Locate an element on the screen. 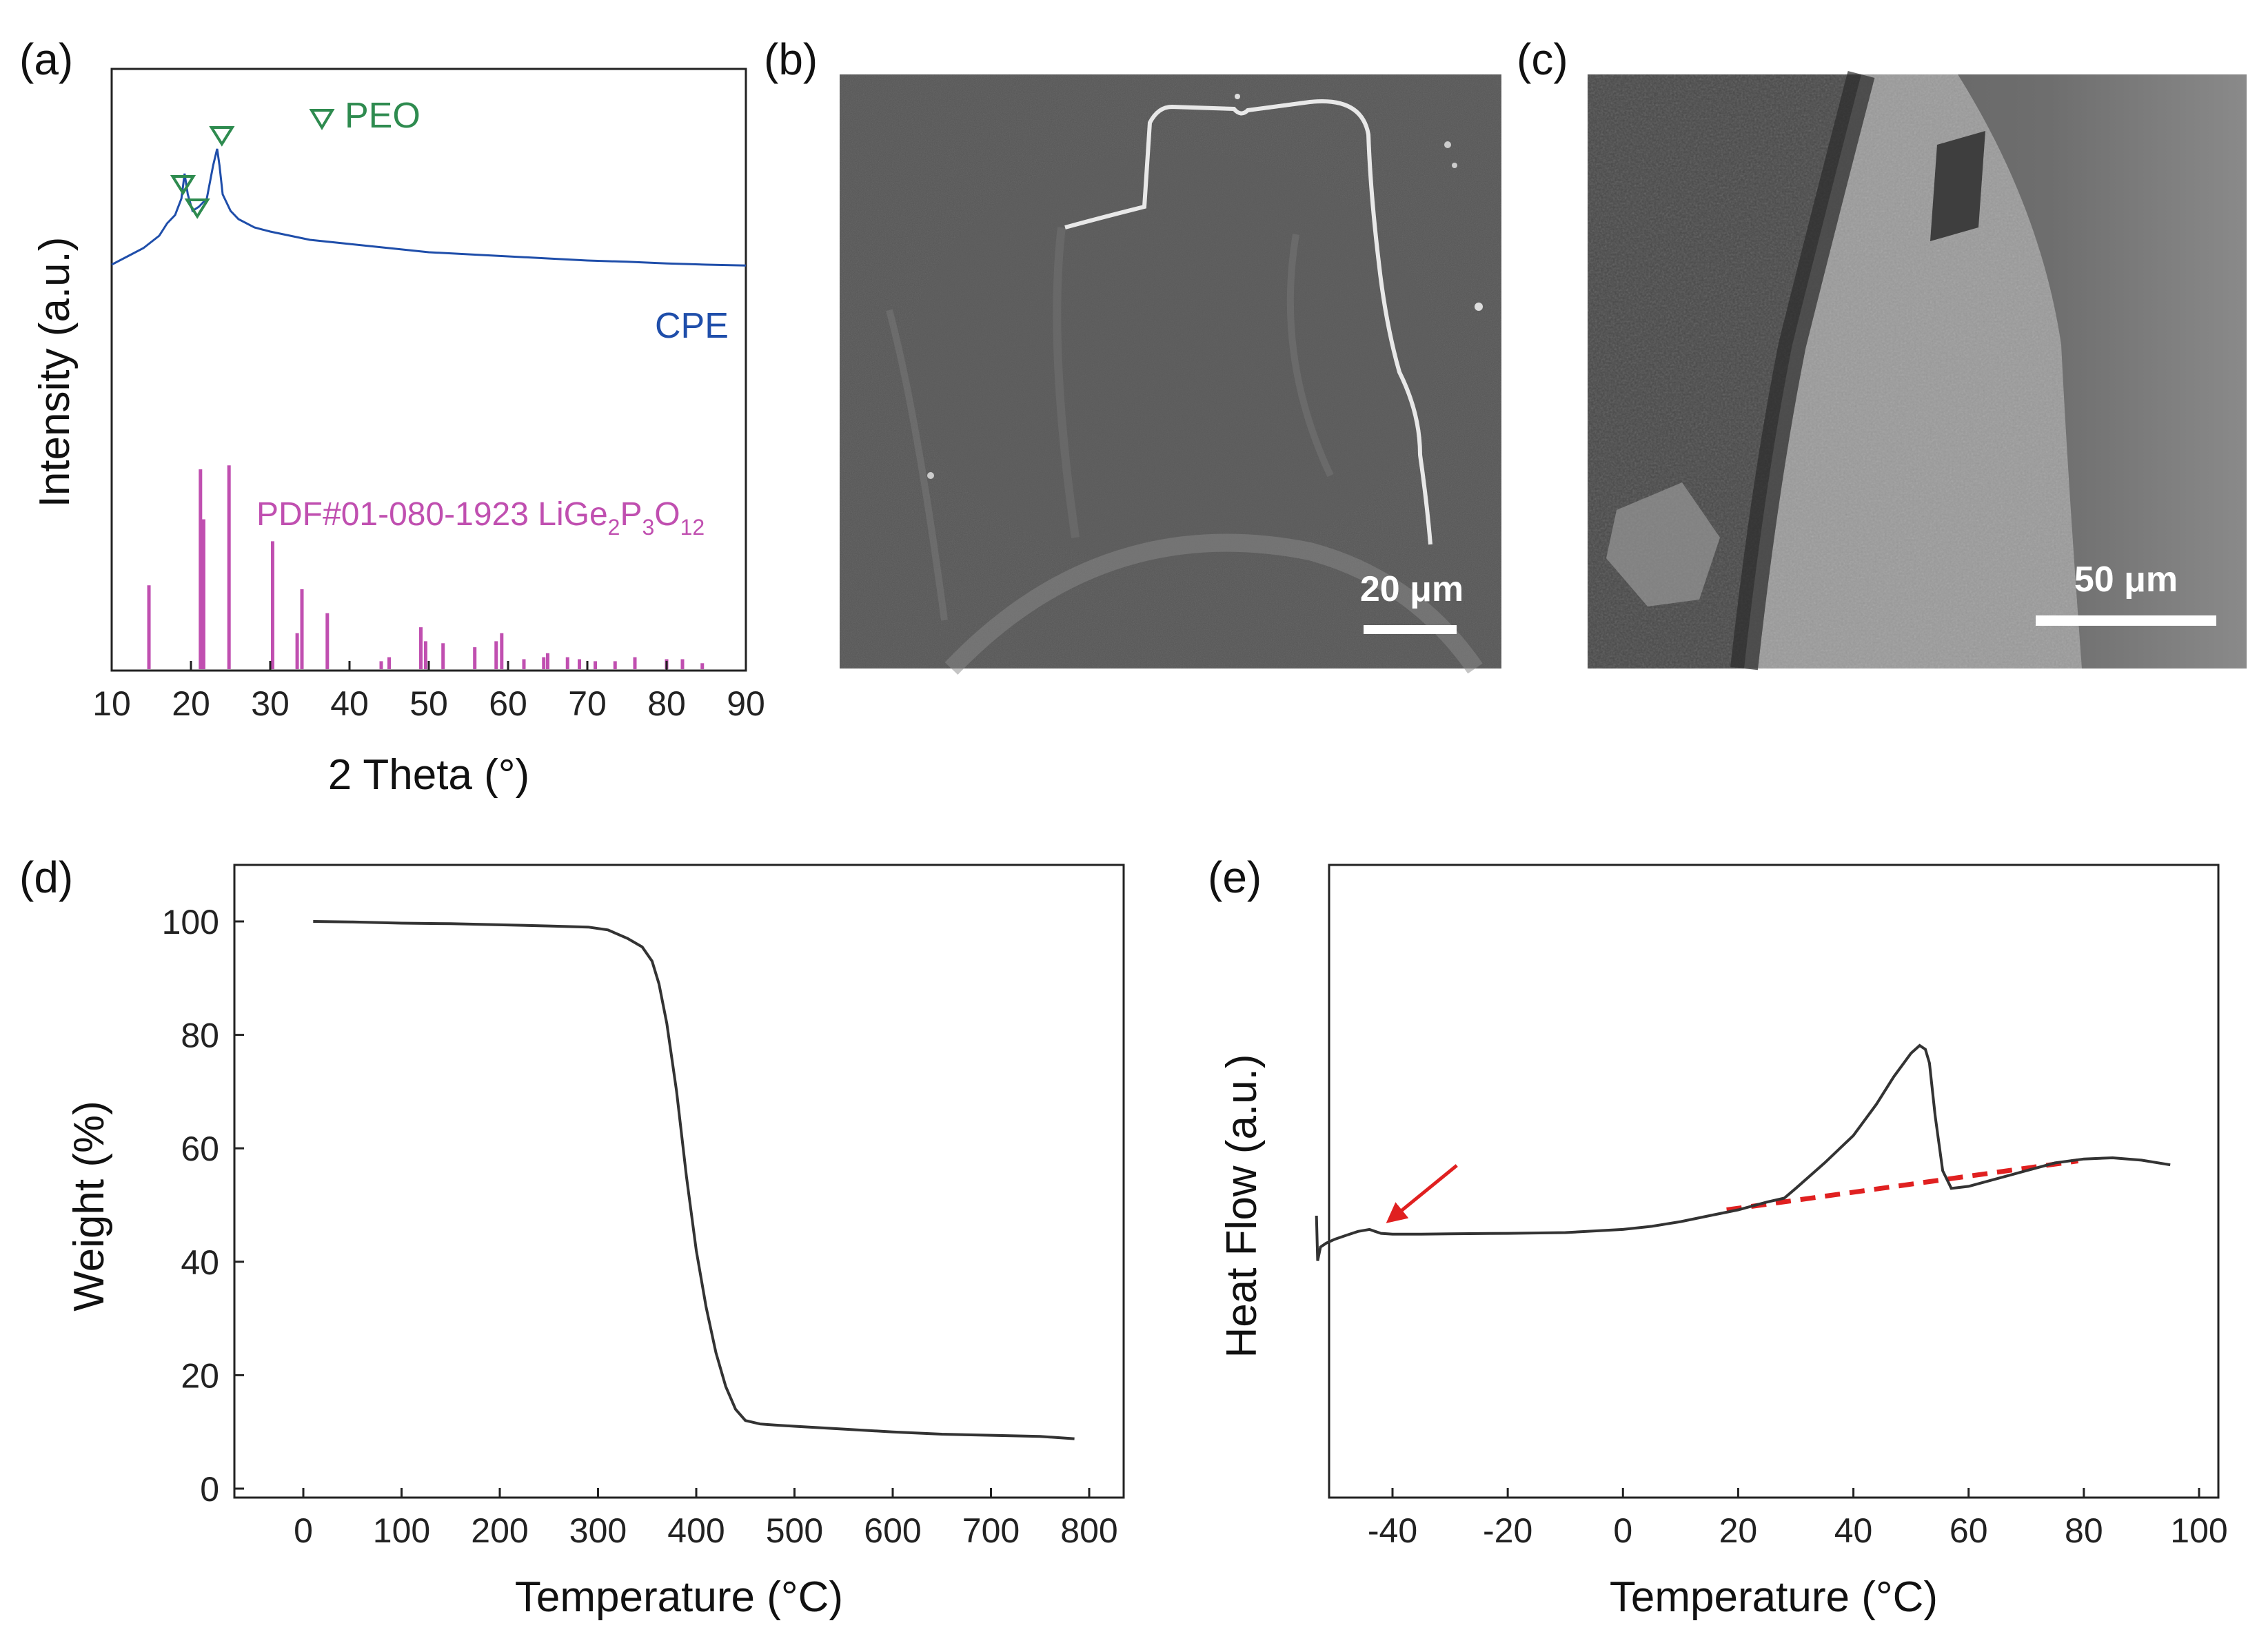 This screenshot has height=1643, width=2268. scale-bar-label-c: 50 μm is located at coordinates (2126, 580).